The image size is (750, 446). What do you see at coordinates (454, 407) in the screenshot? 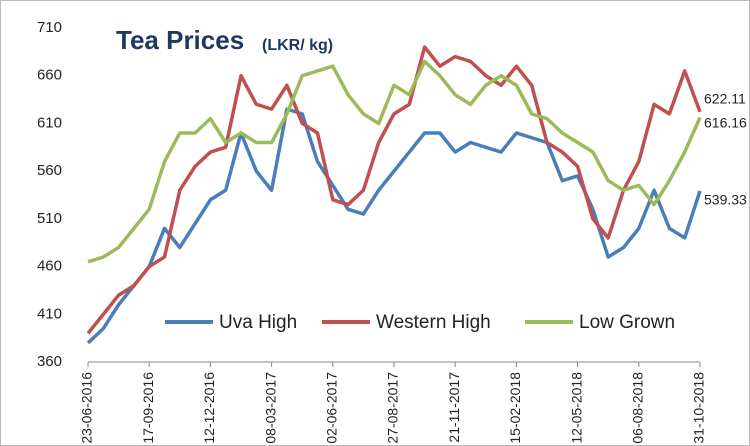
I see `x-tick-label: 21-11-2017` at bounding box center [454, 407].